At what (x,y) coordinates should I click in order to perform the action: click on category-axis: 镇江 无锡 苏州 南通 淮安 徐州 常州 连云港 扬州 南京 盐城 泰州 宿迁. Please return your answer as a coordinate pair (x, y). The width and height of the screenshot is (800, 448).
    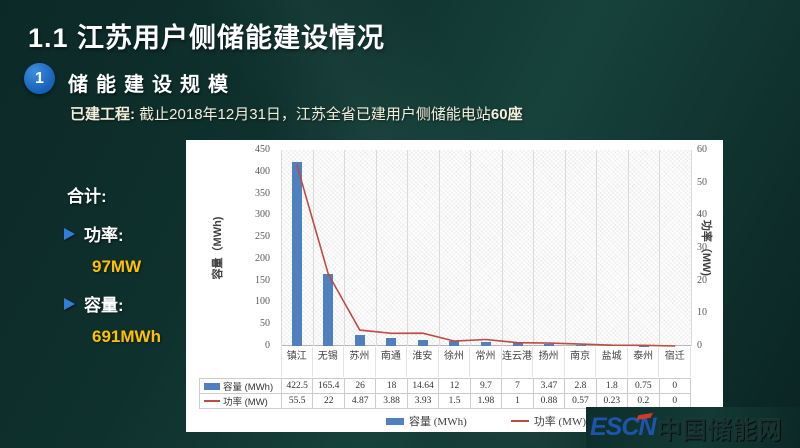
    Looking at the image, I should click on (486, 362).